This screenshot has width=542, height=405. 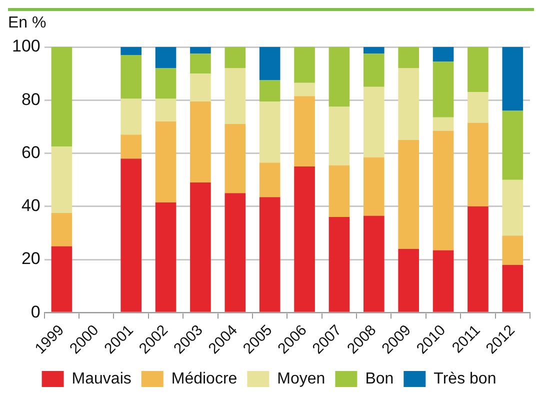 What do you see at coordinates (301, 379) in the screenshot?
I see `legend-label: Moyen` at bounding box center [301, 379].